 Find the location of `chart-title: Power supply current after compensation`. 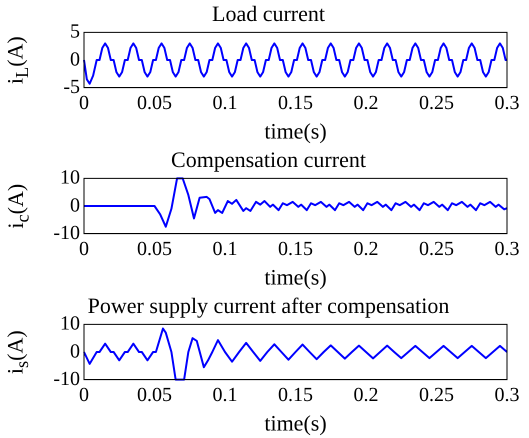

chart-title: Power supply current after compensation is located at coordinates (269, 305).